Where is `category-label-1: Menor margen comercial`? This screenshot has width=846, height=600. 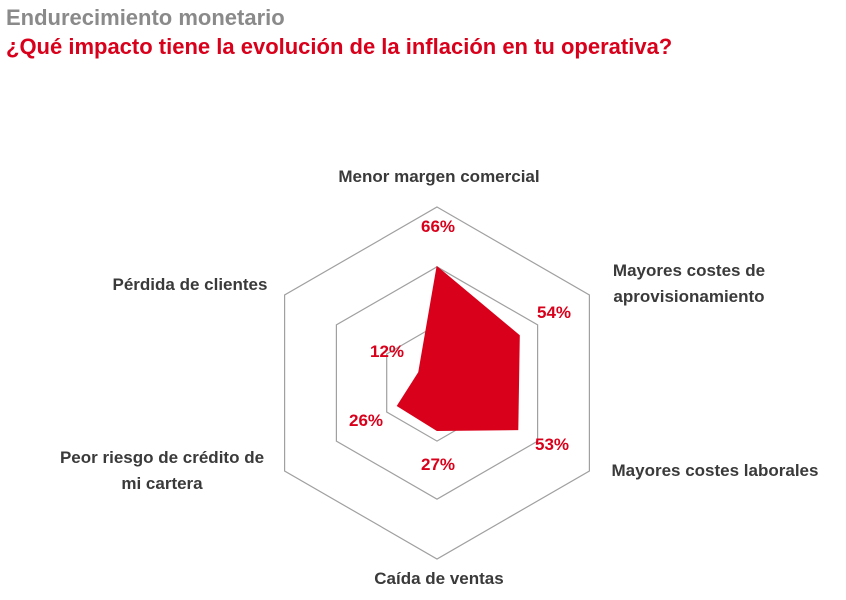
category-label-1: Menor margen comercial is located at coordinates (438, 176).